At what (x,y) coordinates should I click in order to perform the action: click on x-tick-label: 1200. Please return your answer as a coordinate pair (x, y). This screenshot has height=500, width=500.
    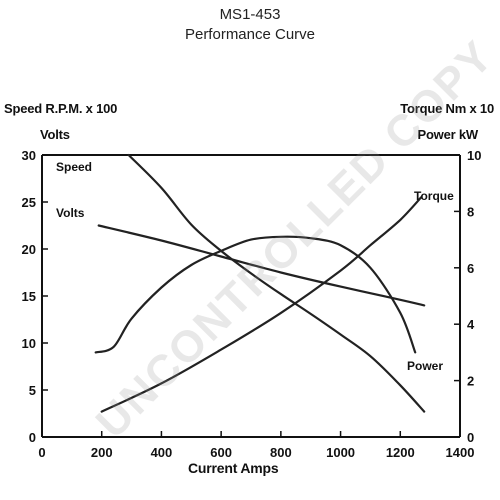
    Looking at the image, I should click on (400, 452).